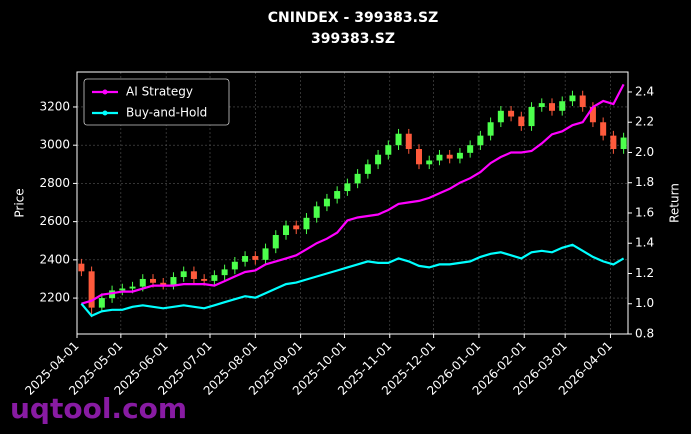 Image resolution: width=691 pixels, height=434 pixels. I want to click on y2-tick-label: 2.4, so click(644, 91).